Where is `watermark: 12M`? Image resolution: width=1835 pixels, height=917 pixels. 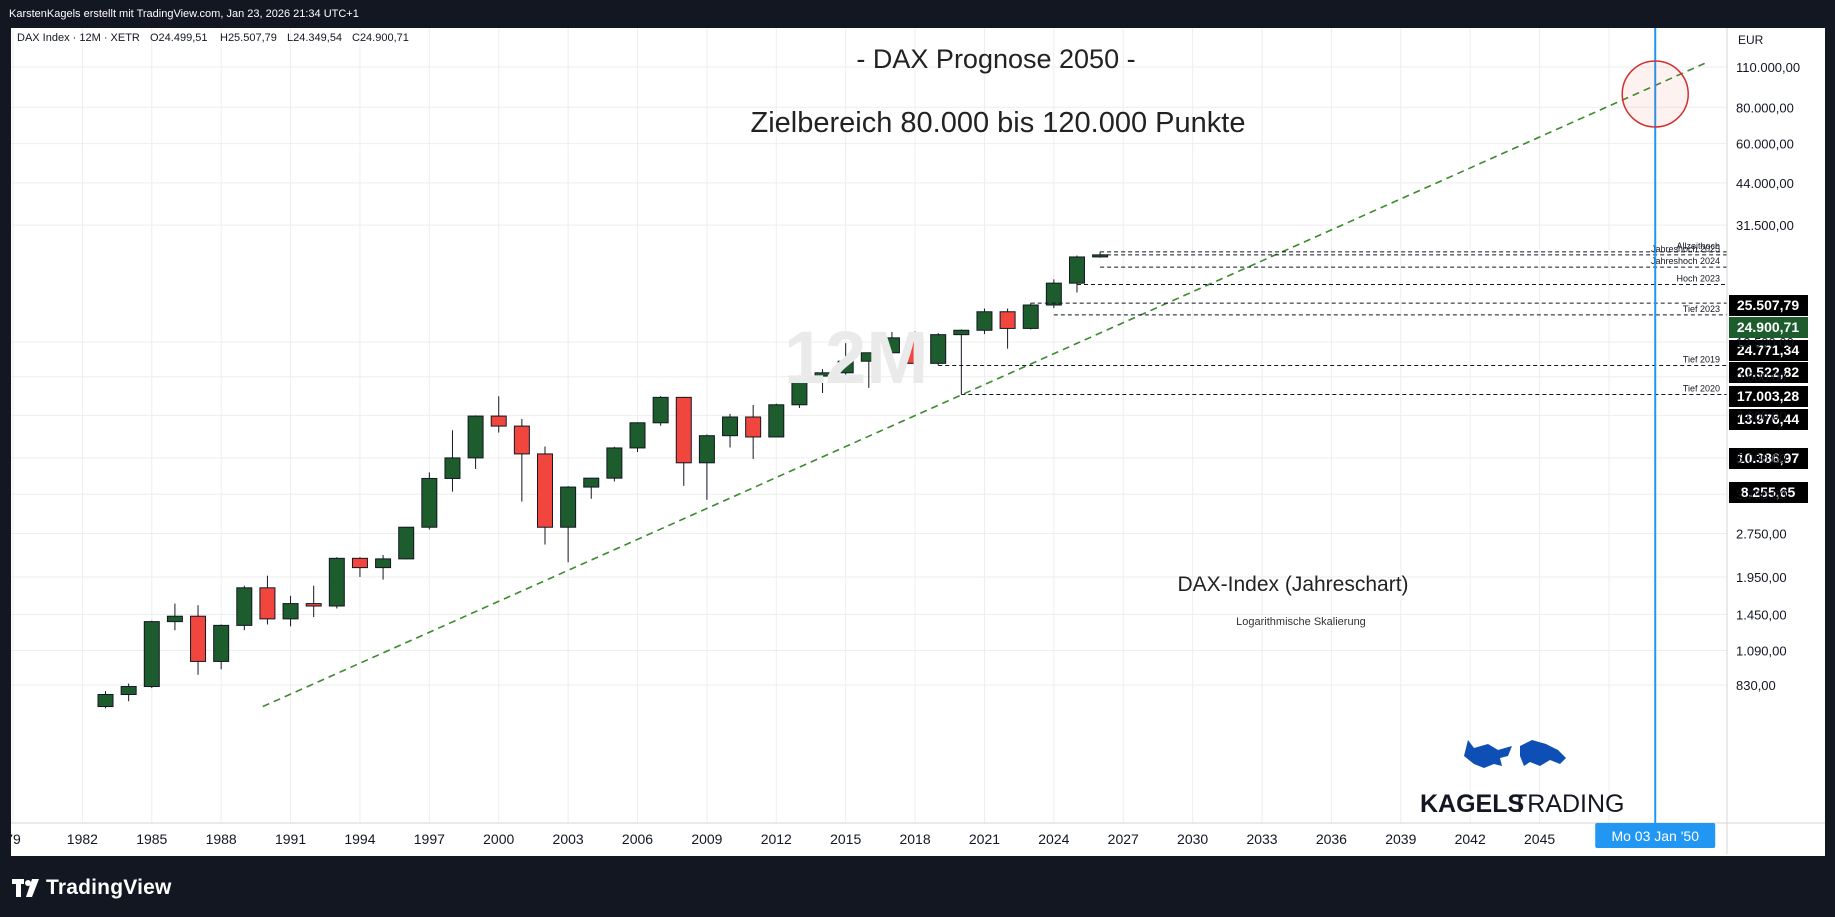 watermark: 12M is located at coordinates (856, 357).